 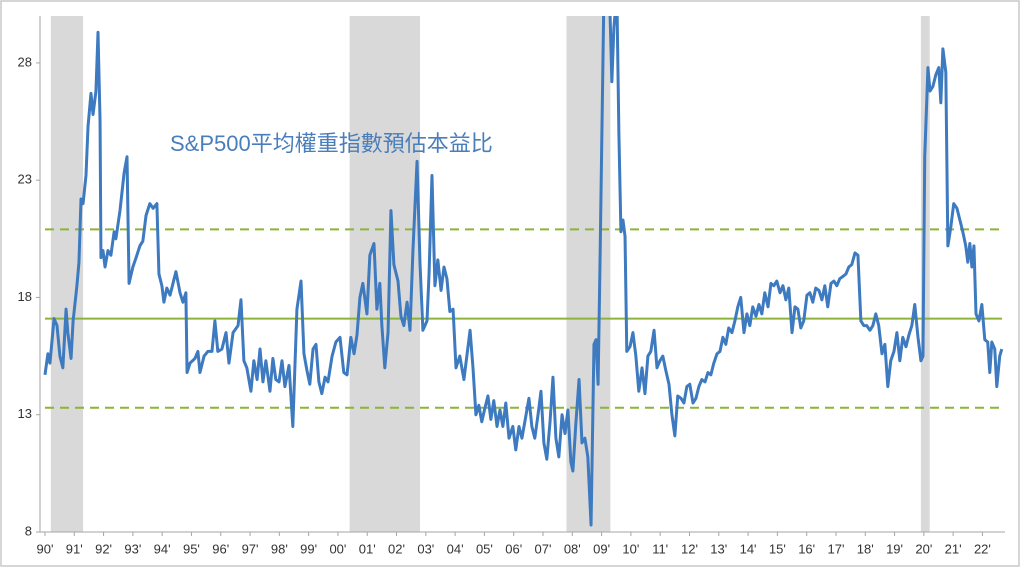 What do you see at coordinates (25, 413) in the screenshot?
I see `y-tick-label: 13` at bounding box center [25, 413].